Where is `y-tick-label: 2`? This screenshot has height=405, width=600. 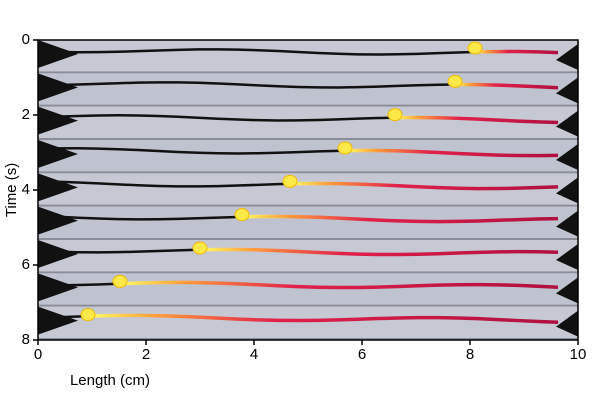
y-tick-label: 2 is located at coordinates (26, 114).